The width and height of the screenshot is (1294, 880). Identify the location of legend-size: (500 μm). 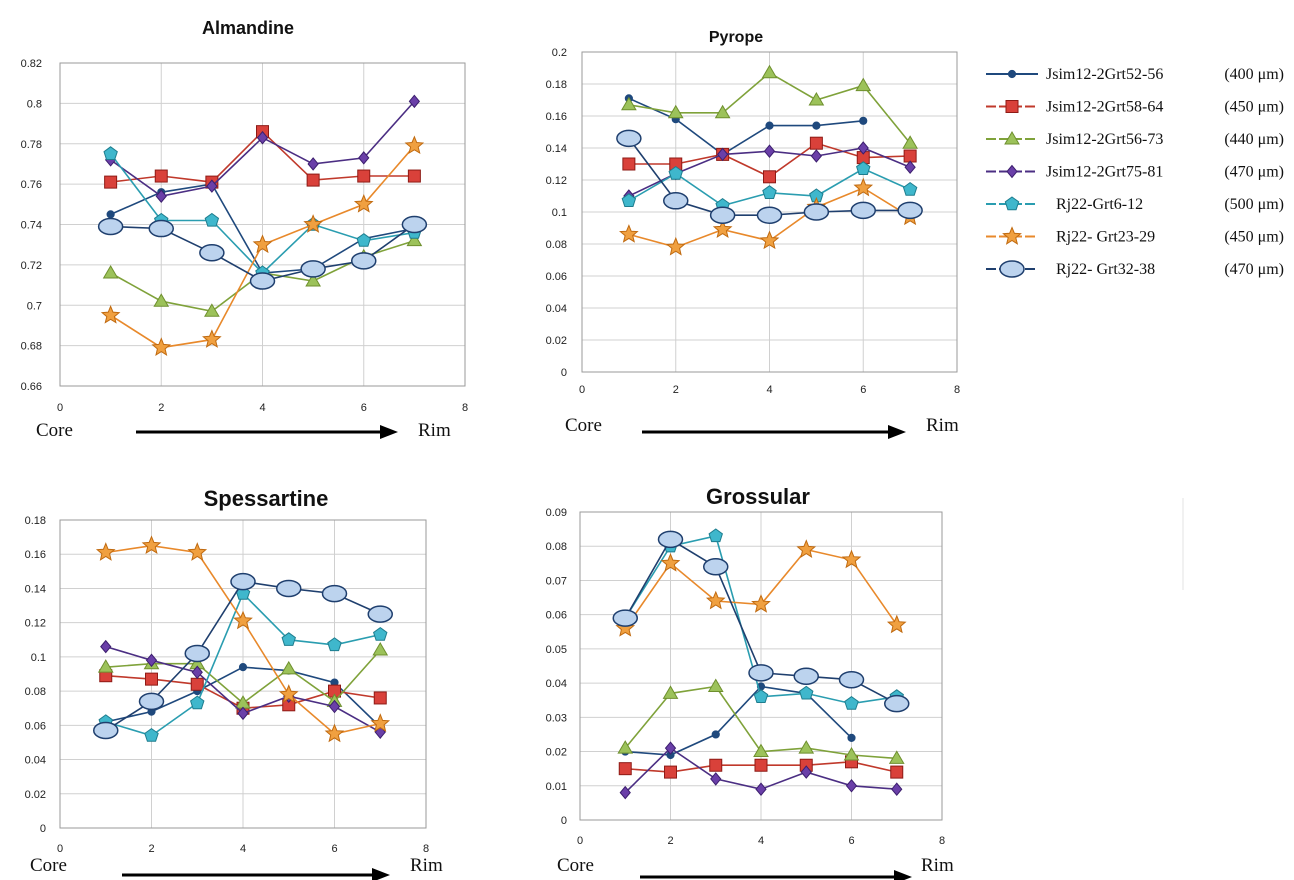
(1254, 204).